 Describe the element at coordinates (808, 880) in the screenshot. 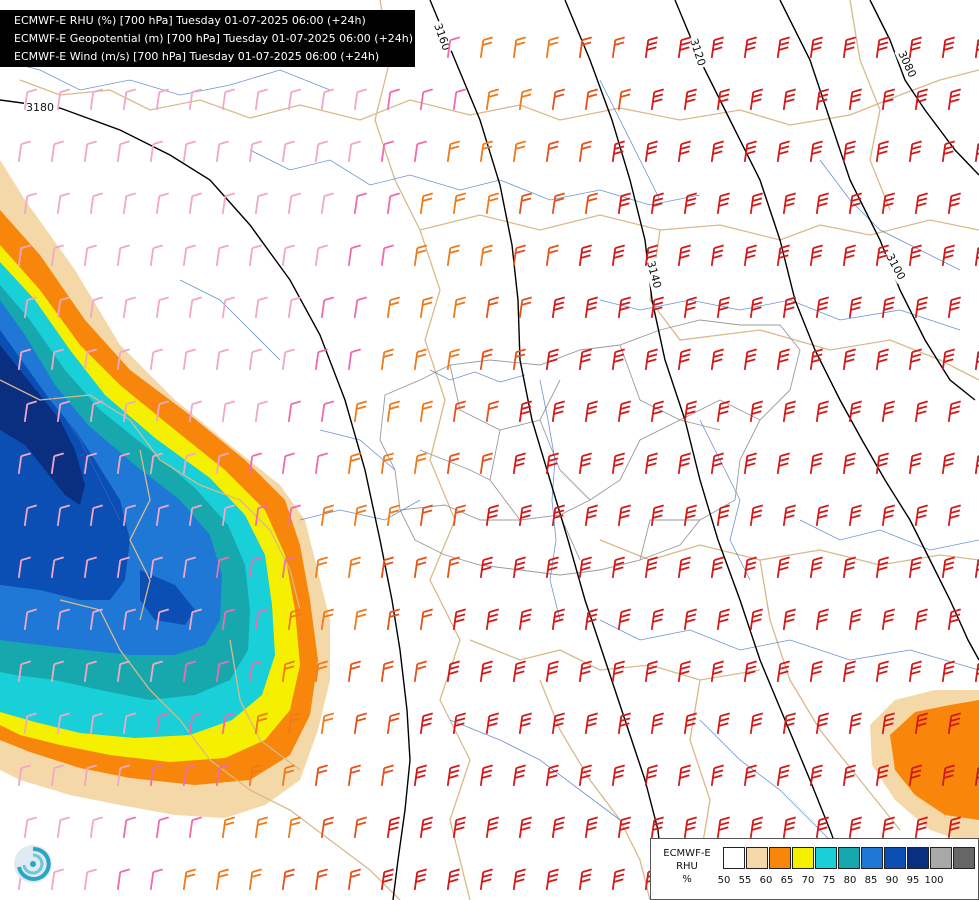

I see `legend-tick: 70` at that location.